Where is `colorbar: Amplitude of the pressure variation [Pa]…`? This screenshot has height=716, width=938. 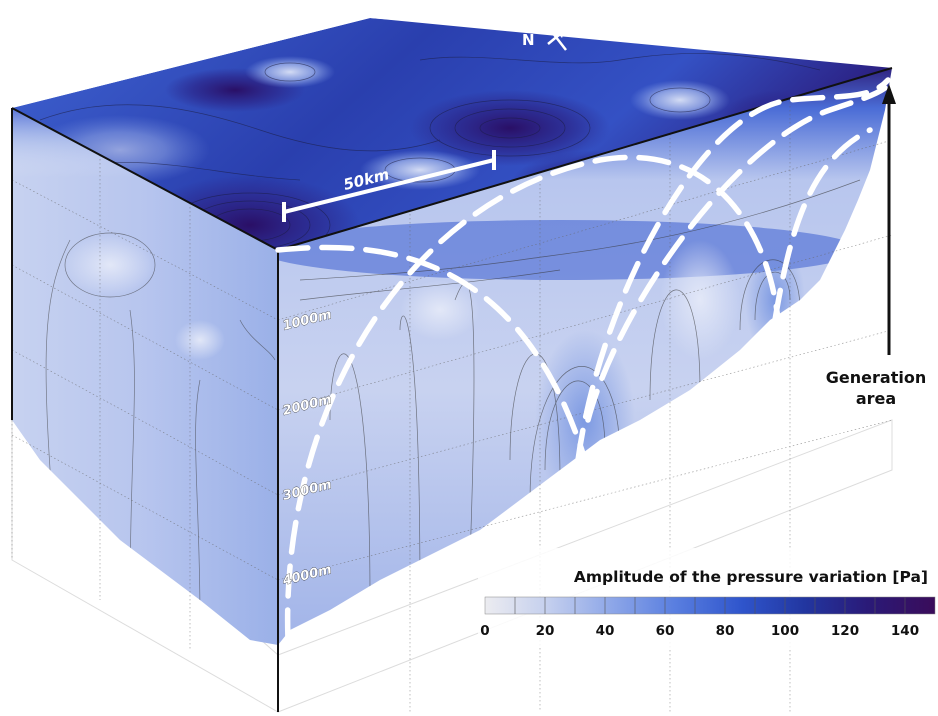
colorbar: Amplitude of the pressure variation [Pa]… is located at coordinates (708, 598).